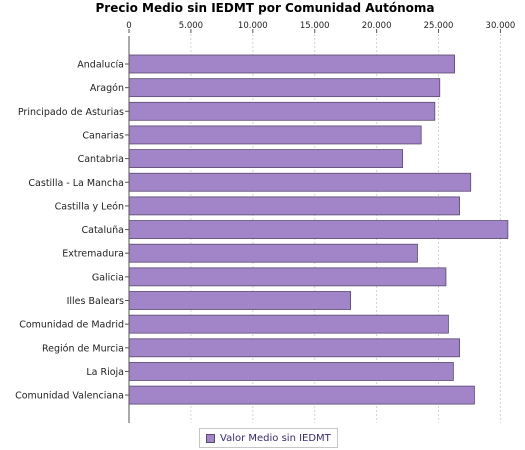  I want to click on legend-label: Valor Medio sin IEDMT, so click(275, 438).